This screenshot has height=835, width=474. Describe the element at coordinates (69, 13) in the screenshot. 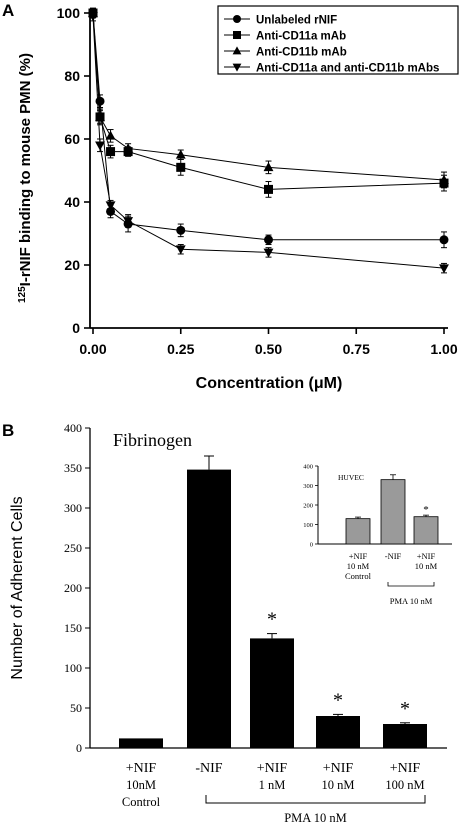

I see `panel-a-y-tick-label: 100` at that location.